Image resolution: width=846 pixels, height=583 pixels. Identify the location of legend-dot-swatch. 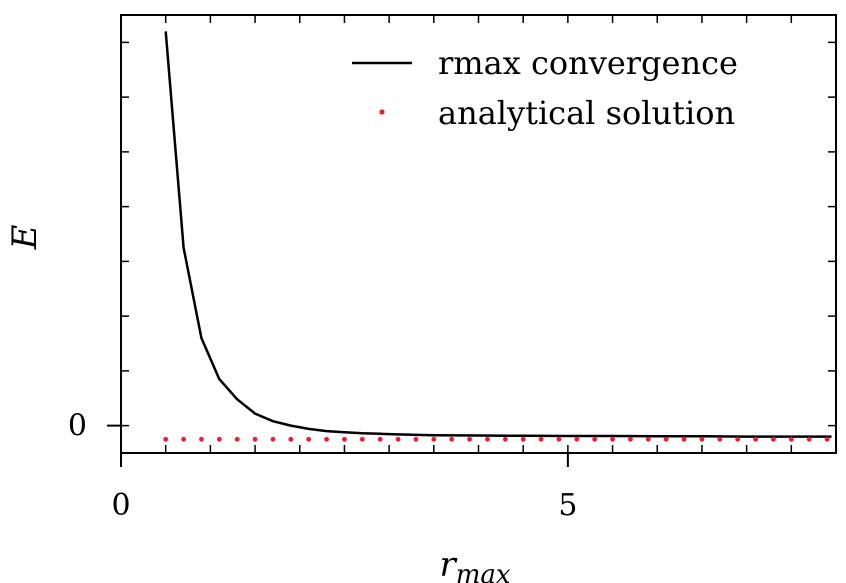
(382, 112).